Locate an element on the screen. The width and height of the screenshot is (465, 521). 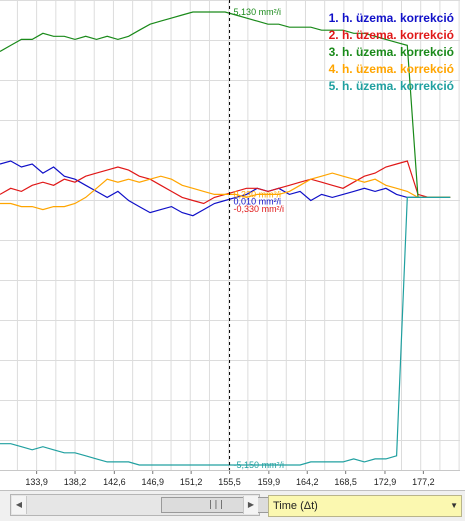
x-tick-label: 155,5 is located at coordinates (229, 482).